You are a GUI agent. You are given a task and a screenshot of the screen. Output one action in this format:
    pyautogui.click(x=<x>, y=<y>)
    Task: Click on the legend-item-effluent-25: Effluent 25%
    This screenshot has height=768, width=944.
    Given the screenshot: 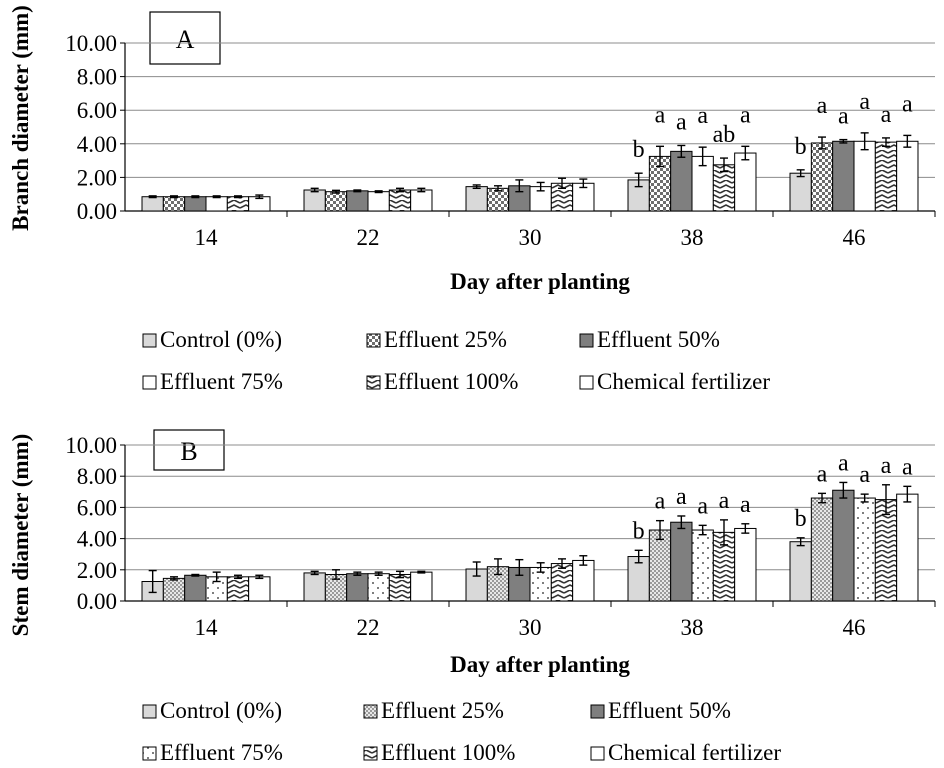 What is the action you would take?
    pyautogui.click(x=433, y=710)
    